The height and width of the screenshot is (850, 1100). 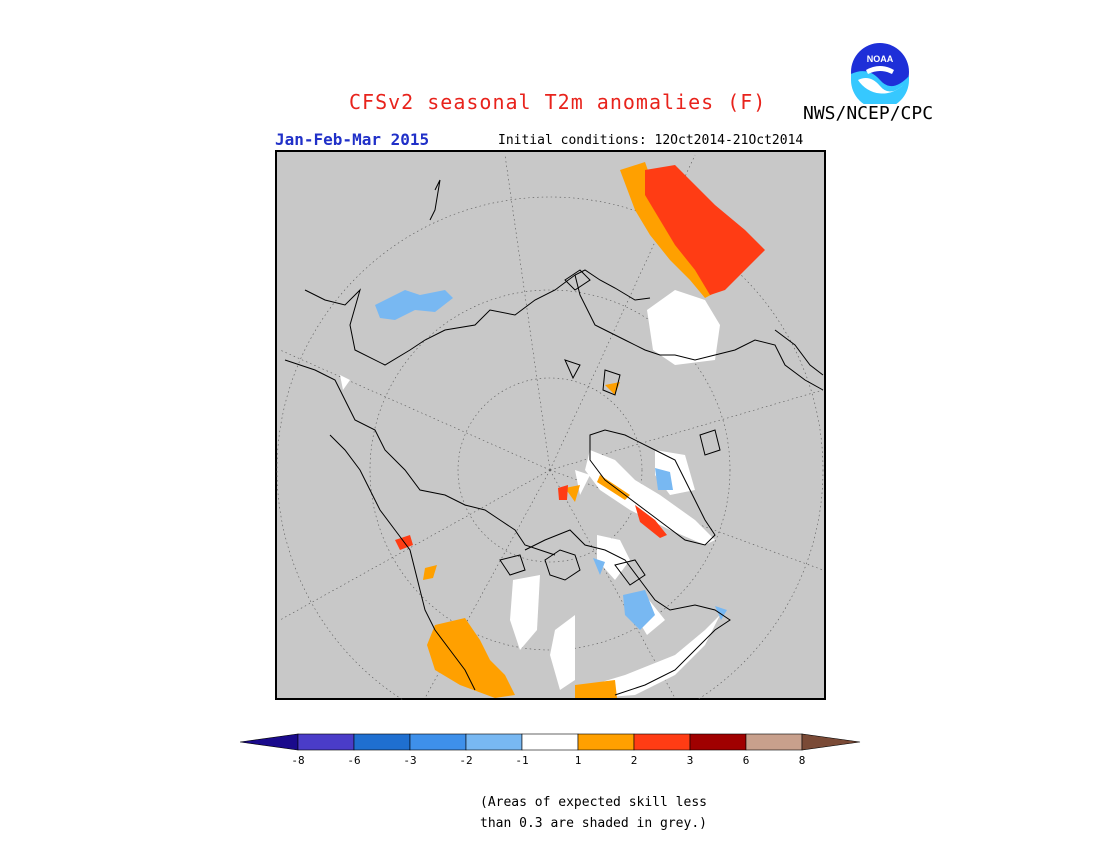 I want to click on logo-text: NOAA, so click(x=880, y=59).